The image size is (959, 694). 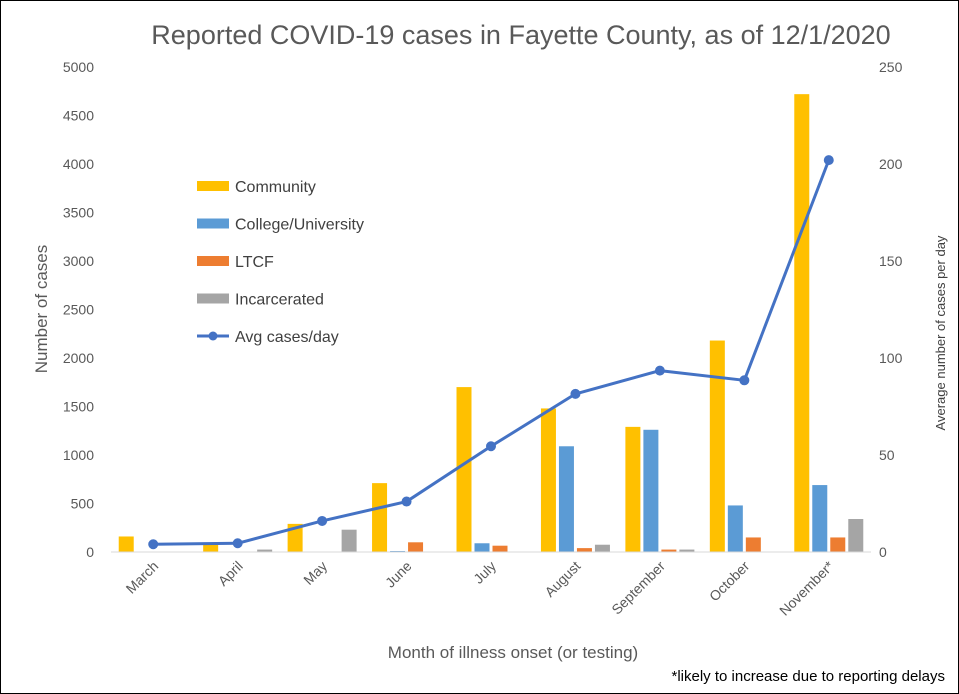 What do you see at coordinates (287, 337) in the screenshot?
I see `legend-label-avg-cases-day: Avg cases/day` at bounding box center [287, 337].